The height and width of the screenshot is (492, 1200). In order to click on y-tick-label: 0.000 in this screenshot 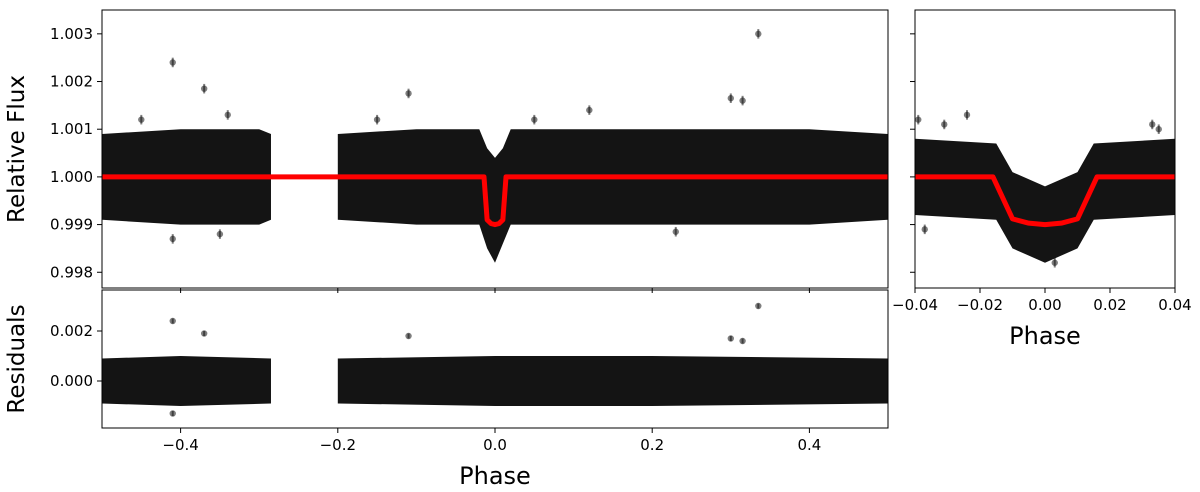, I will do `click(71, 381)`.